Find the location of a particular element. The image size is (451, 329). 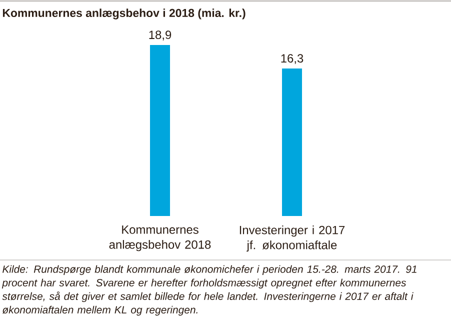

x-tick-label: Investeringer i 2017 jf. økonomiaftale is located at coordinates (292, 239).